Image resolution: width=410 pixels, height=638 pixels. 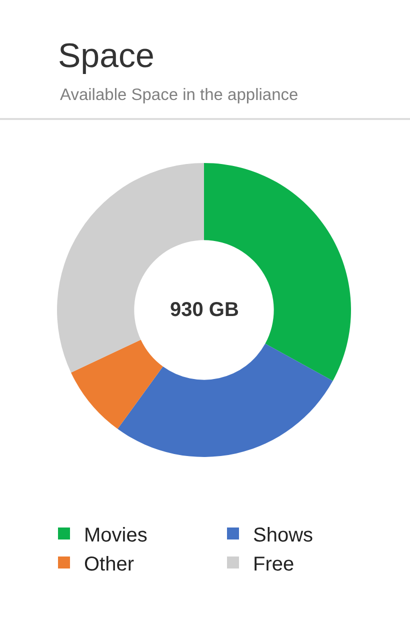 I want to click on legend-label: Free, so click(x=273, y=564).